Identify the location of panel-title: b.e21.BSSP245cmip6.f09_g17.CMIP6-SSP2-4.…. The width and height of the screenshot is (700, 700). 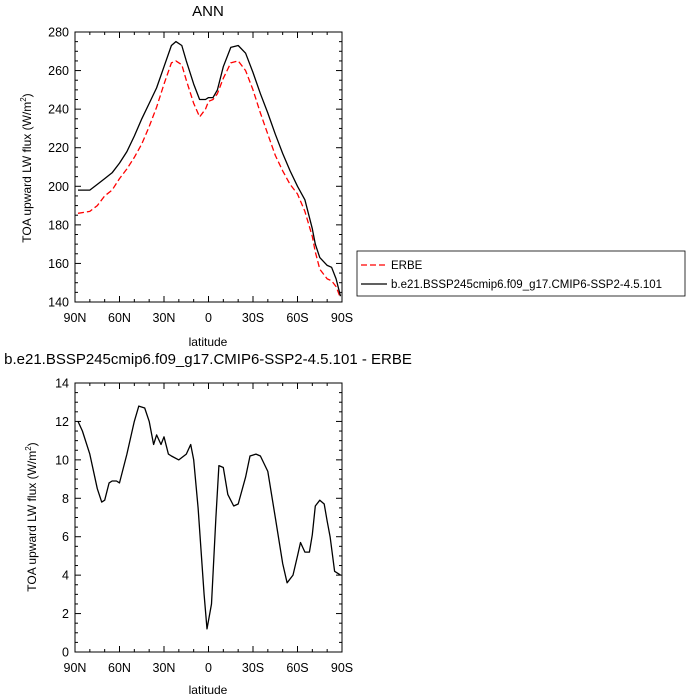
(208, 359).